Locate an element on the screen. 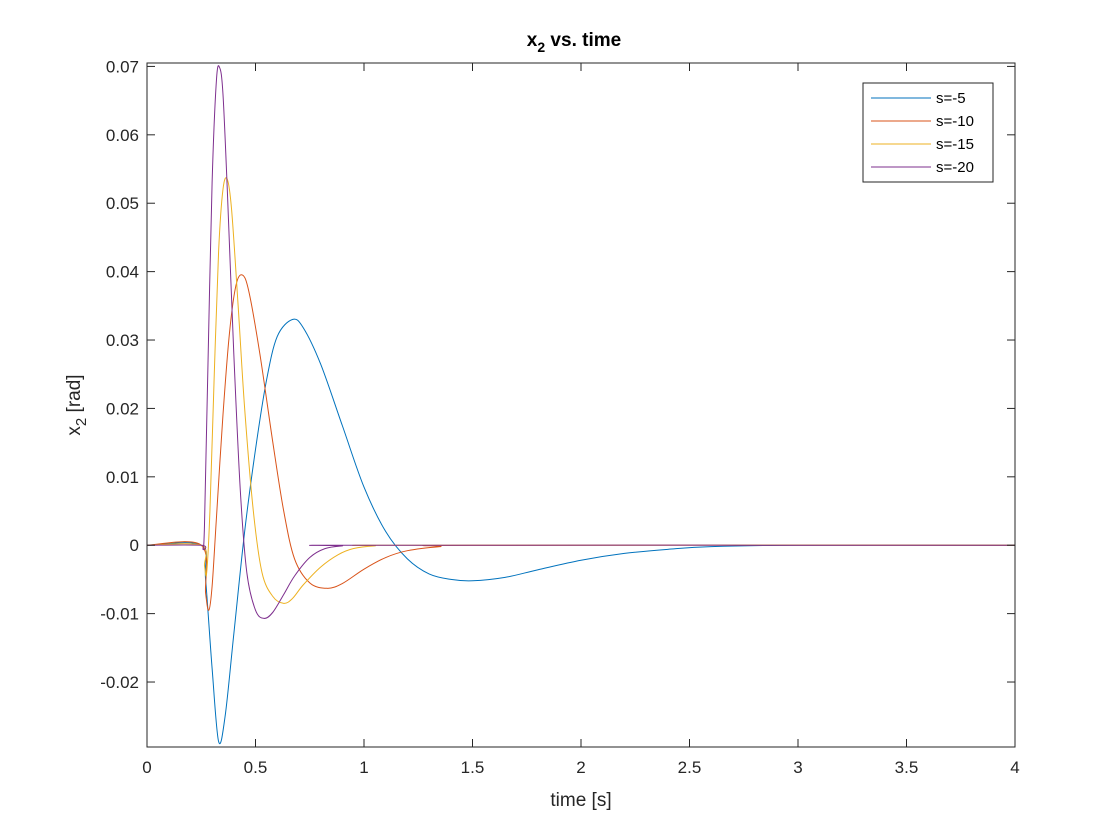  chart-title-rest: vs. time is located at coordinates (583, 40).